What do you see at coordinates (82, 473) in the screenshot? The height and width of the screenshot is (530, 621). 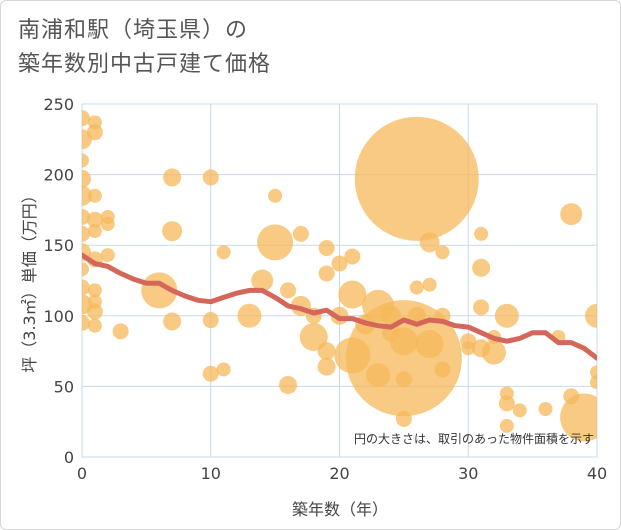 I see `x-tick-label: 0` at bounding box center [82, 473].